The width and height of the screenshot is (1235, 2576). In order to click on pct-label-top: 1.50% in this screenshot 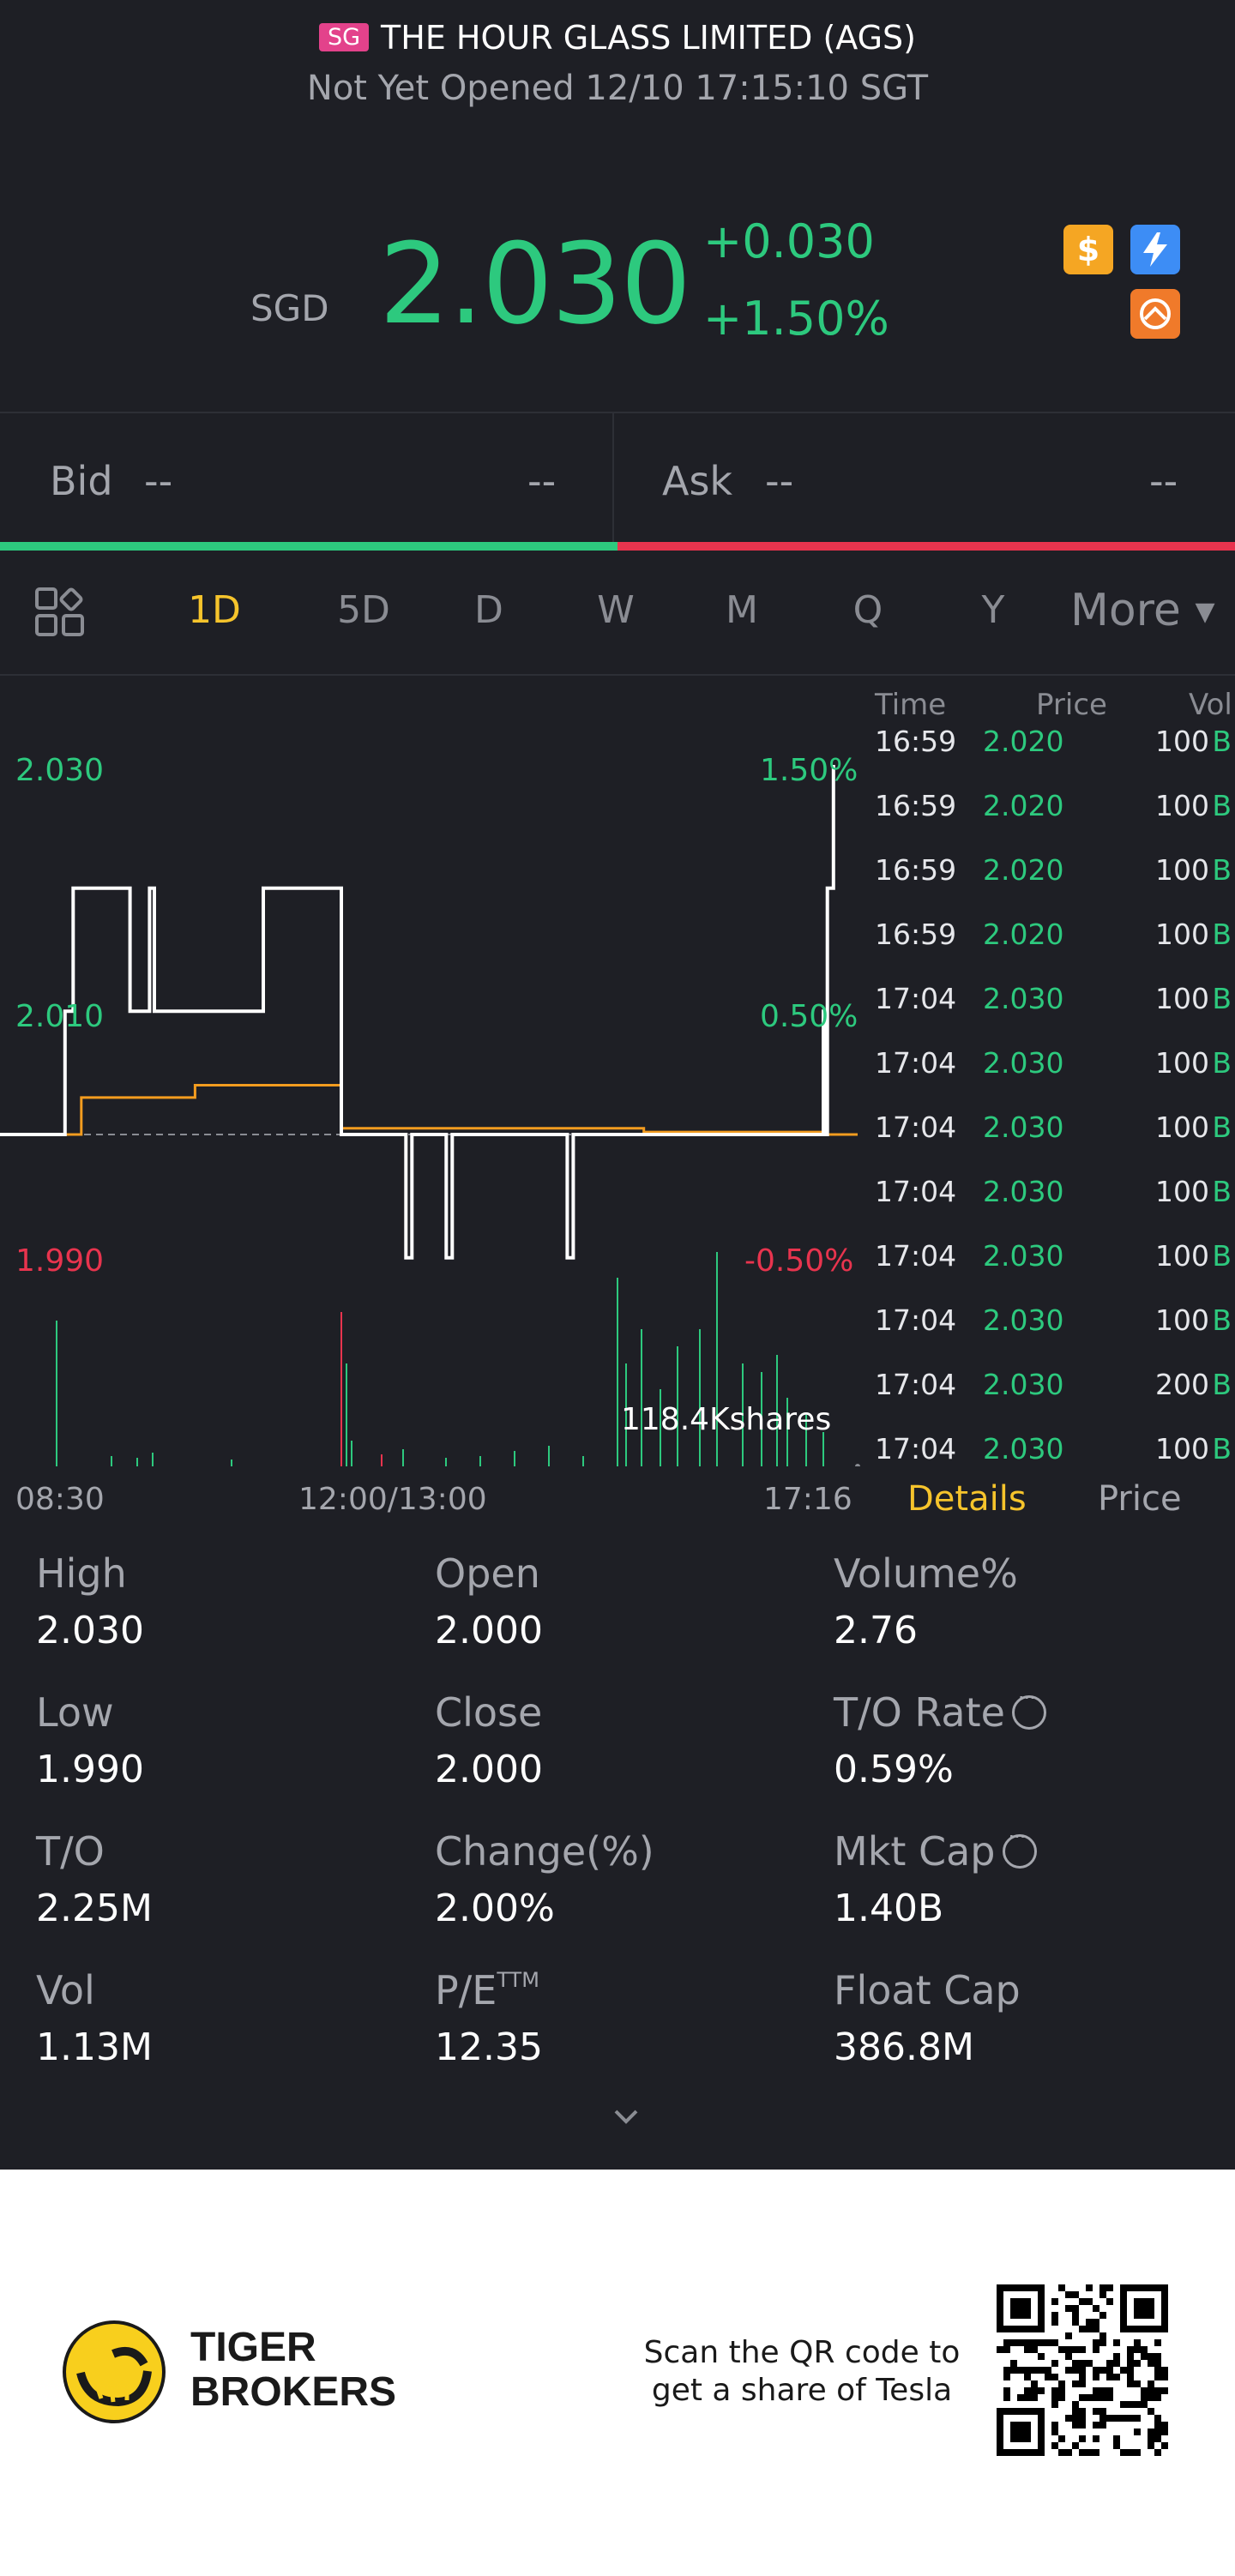, I will do `click(809, 770)`.